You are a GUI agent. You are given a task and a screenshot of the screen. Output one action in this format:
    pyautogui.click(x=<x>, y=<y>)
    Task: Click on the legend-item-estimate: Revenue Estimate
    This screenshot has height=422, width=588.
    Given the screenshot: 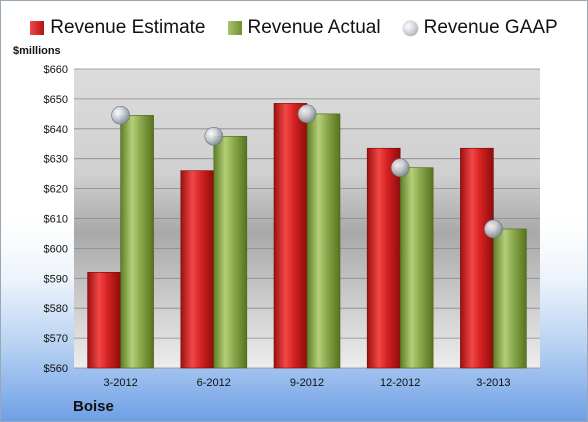 What is the action you would take?
    pyautogui.click(x=118, y=28)
    